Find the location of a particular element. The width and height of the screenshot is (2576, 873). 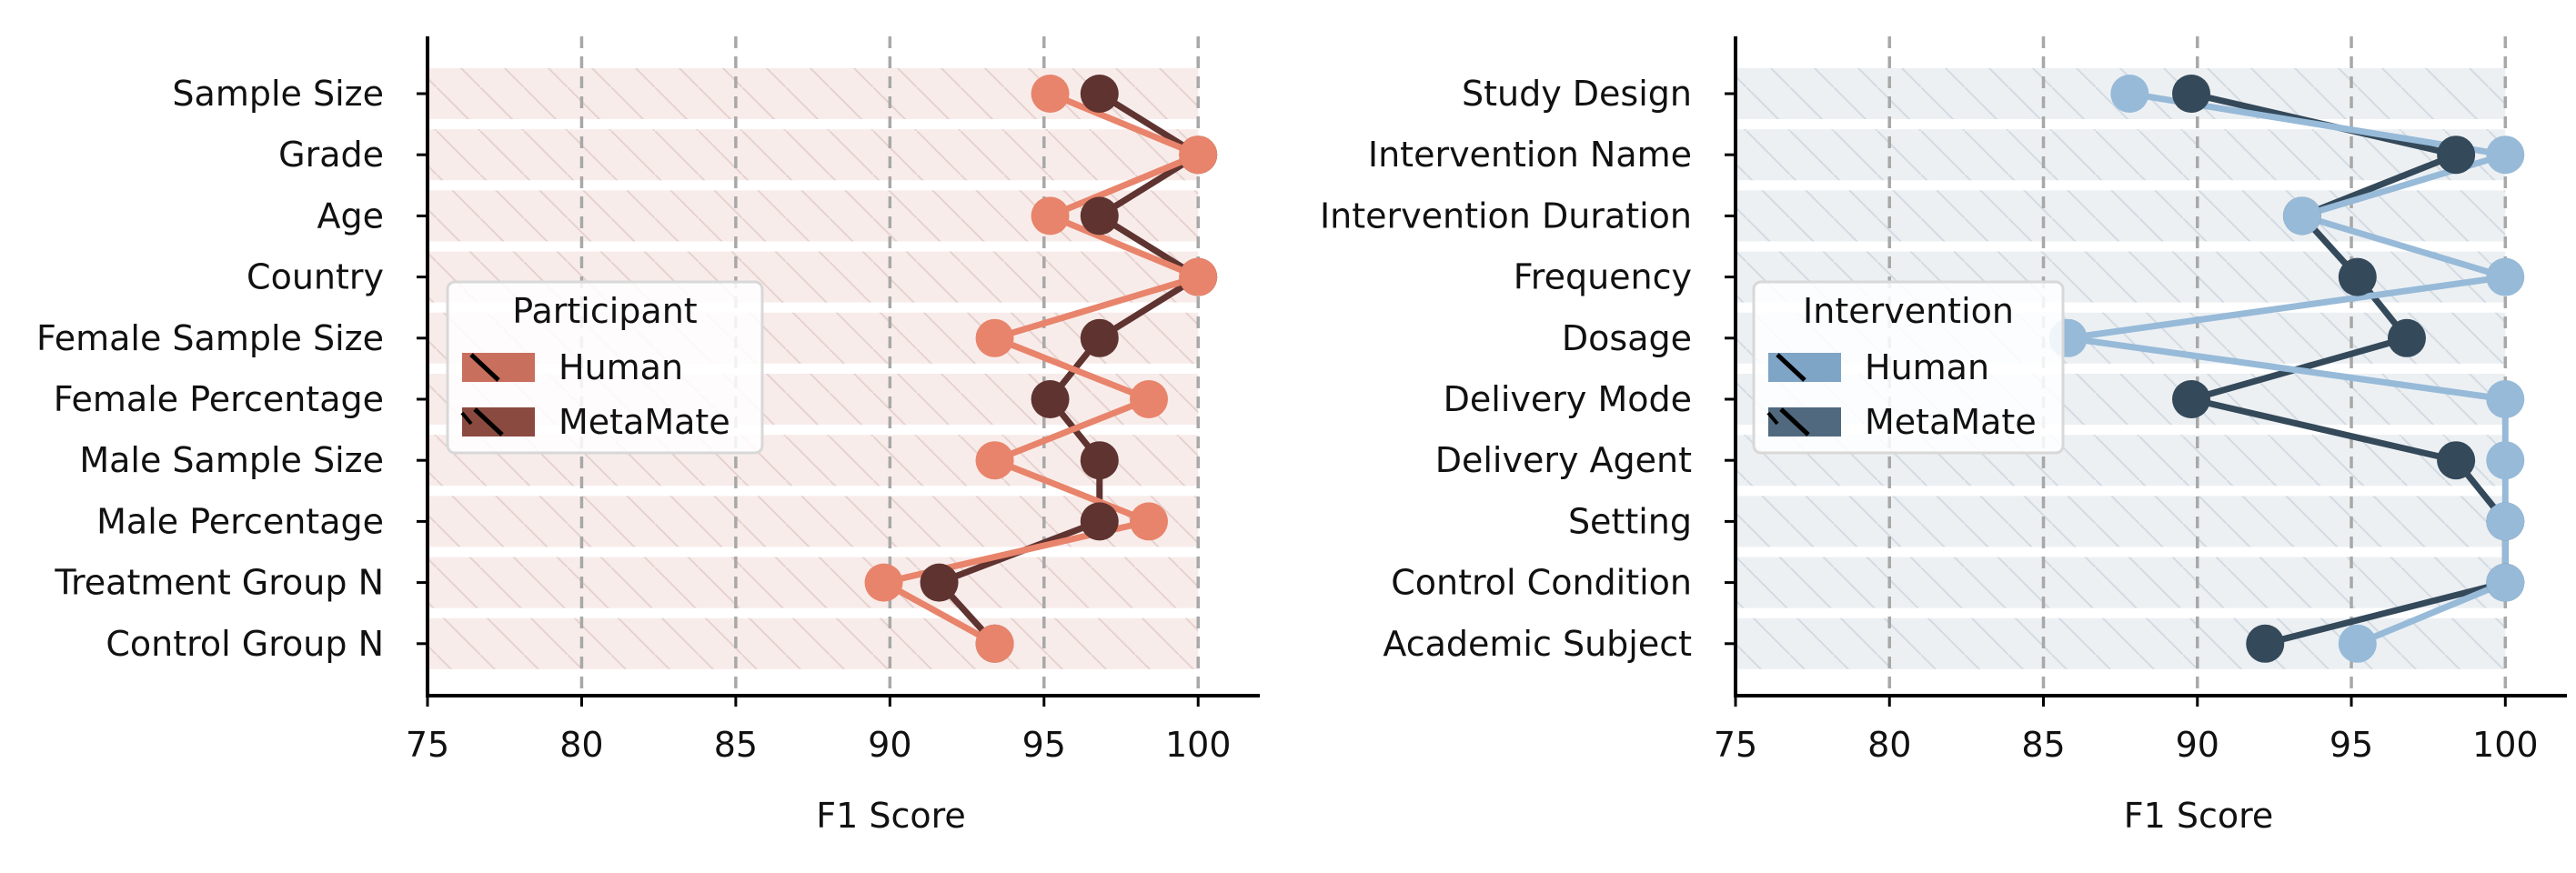

participant-metamate-point-sample-size is located at coordinates (1099, 94).